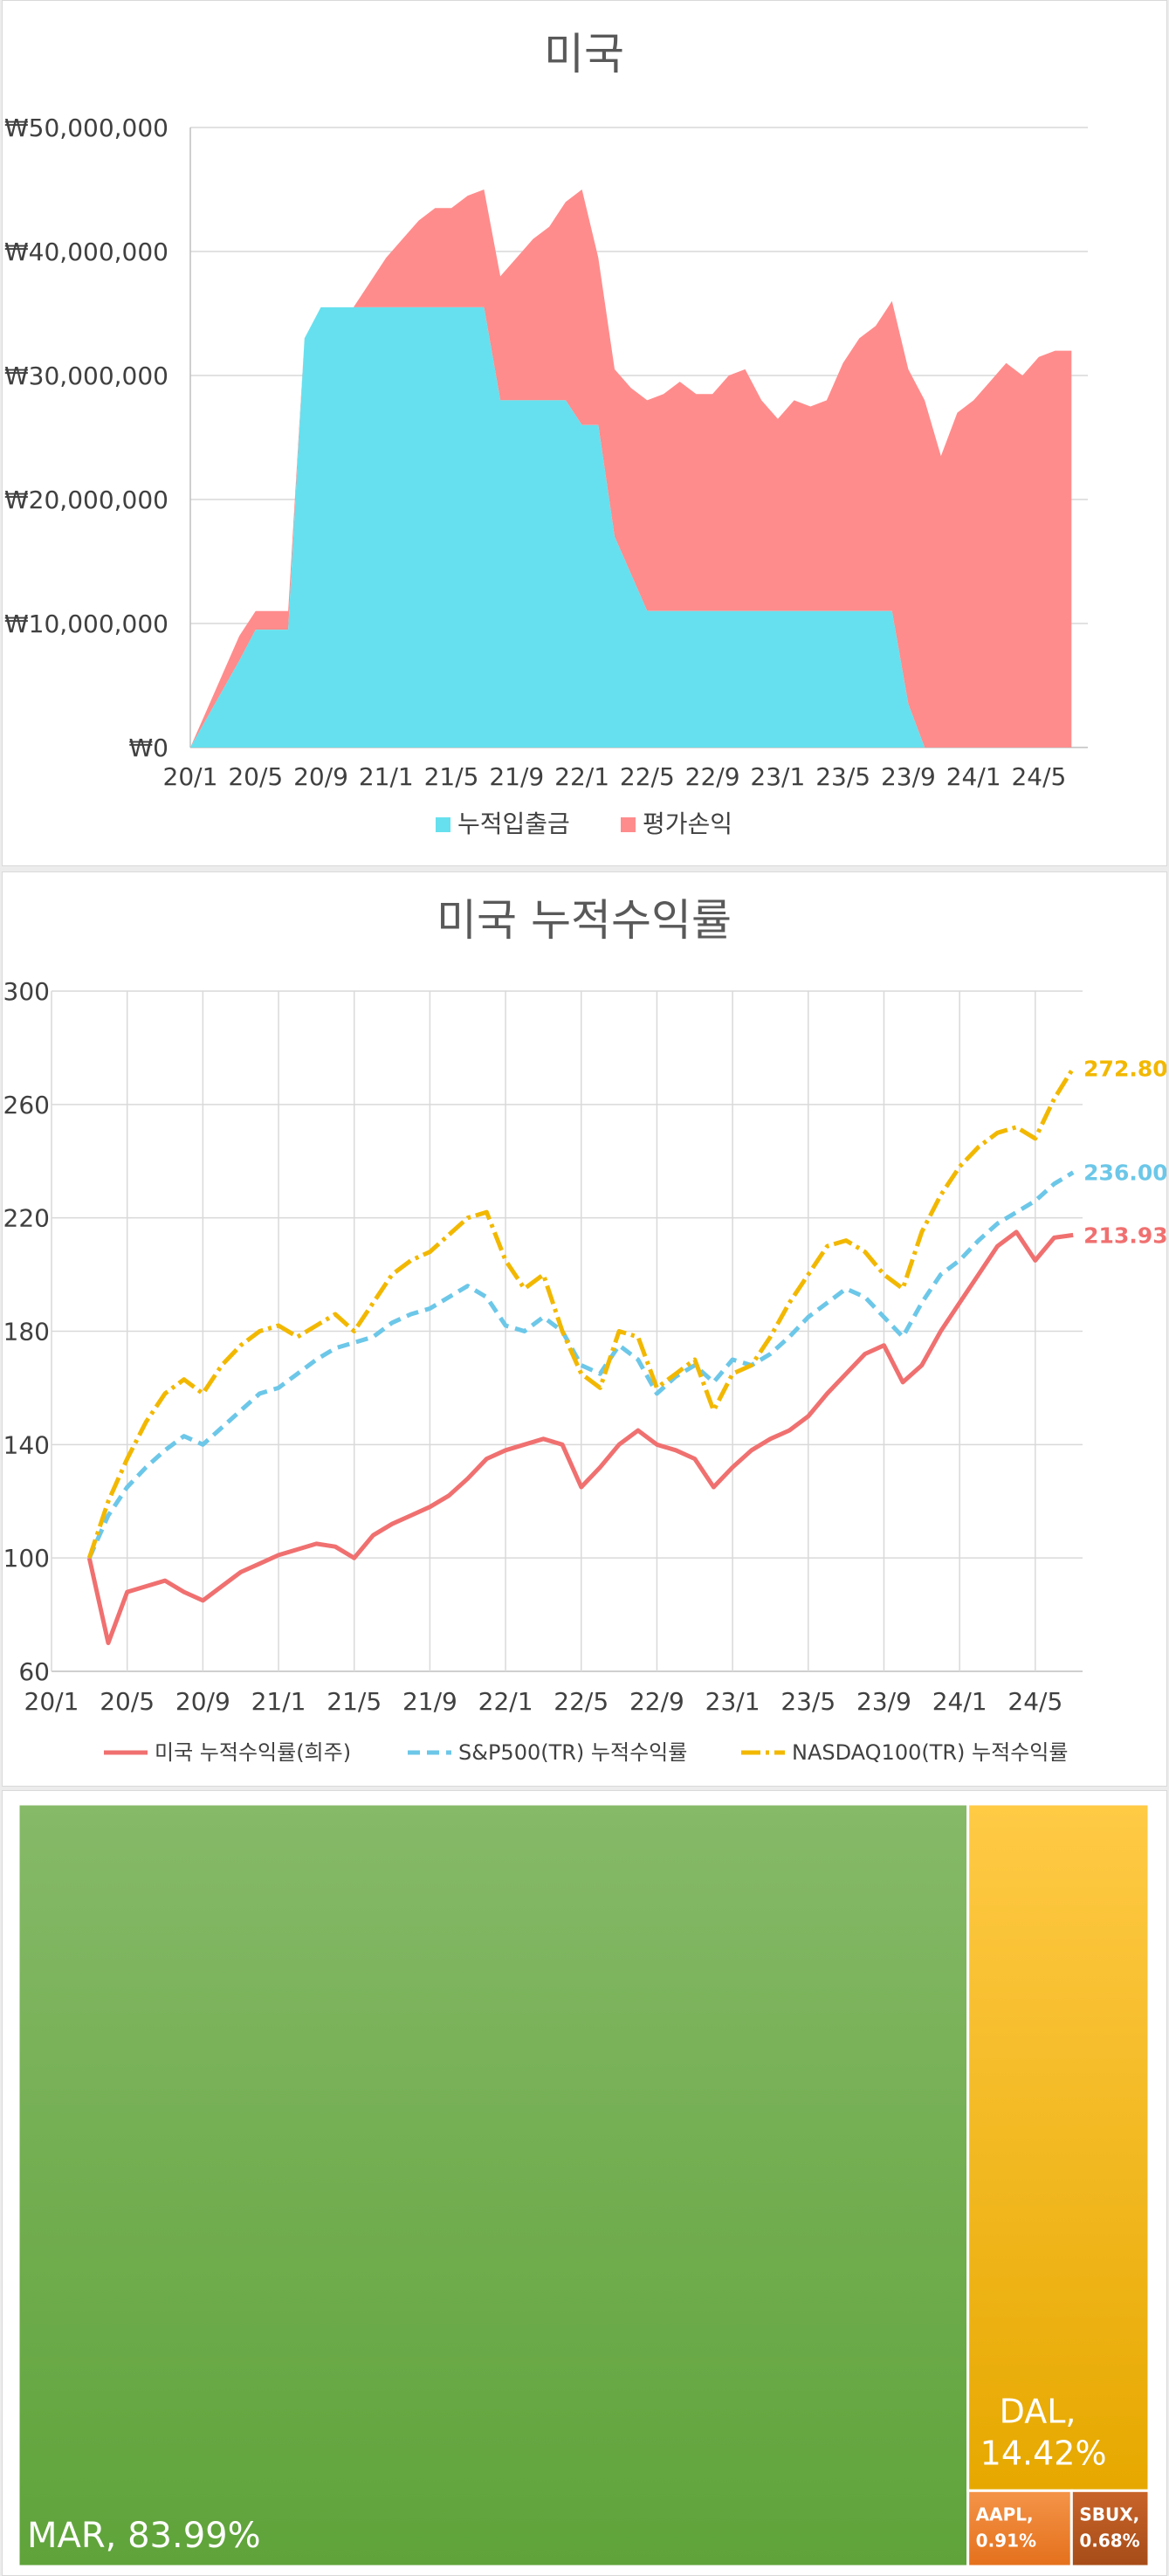 This screenshot has width=1169, height=2576. Describe the element at coordinates (253, 1752) in the screenshot. I see `legend-label: 미국 누적수익률(희주)` at that location.